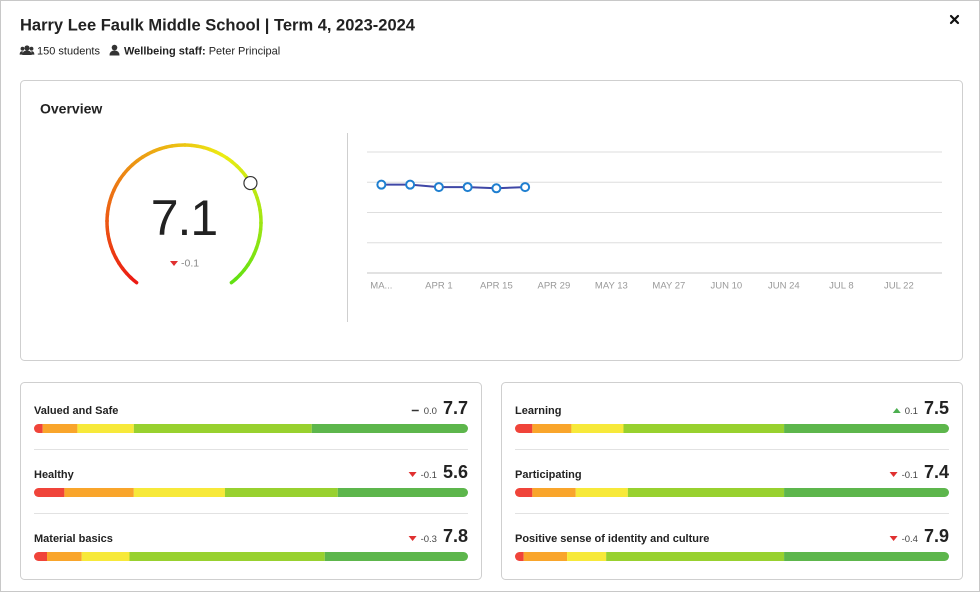  What do you see at coordinates (68, 51) in the screenshot?
I see `students-count: 150 students` at bounding box center [68, 51].